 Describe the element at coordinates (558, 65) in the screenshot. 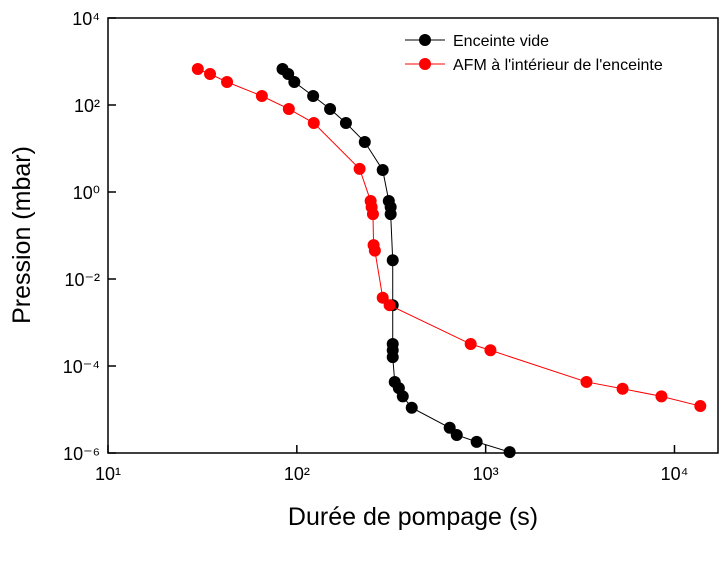

I see `legend-label: AFM à l'intérieur de l'enceinte` at that location.